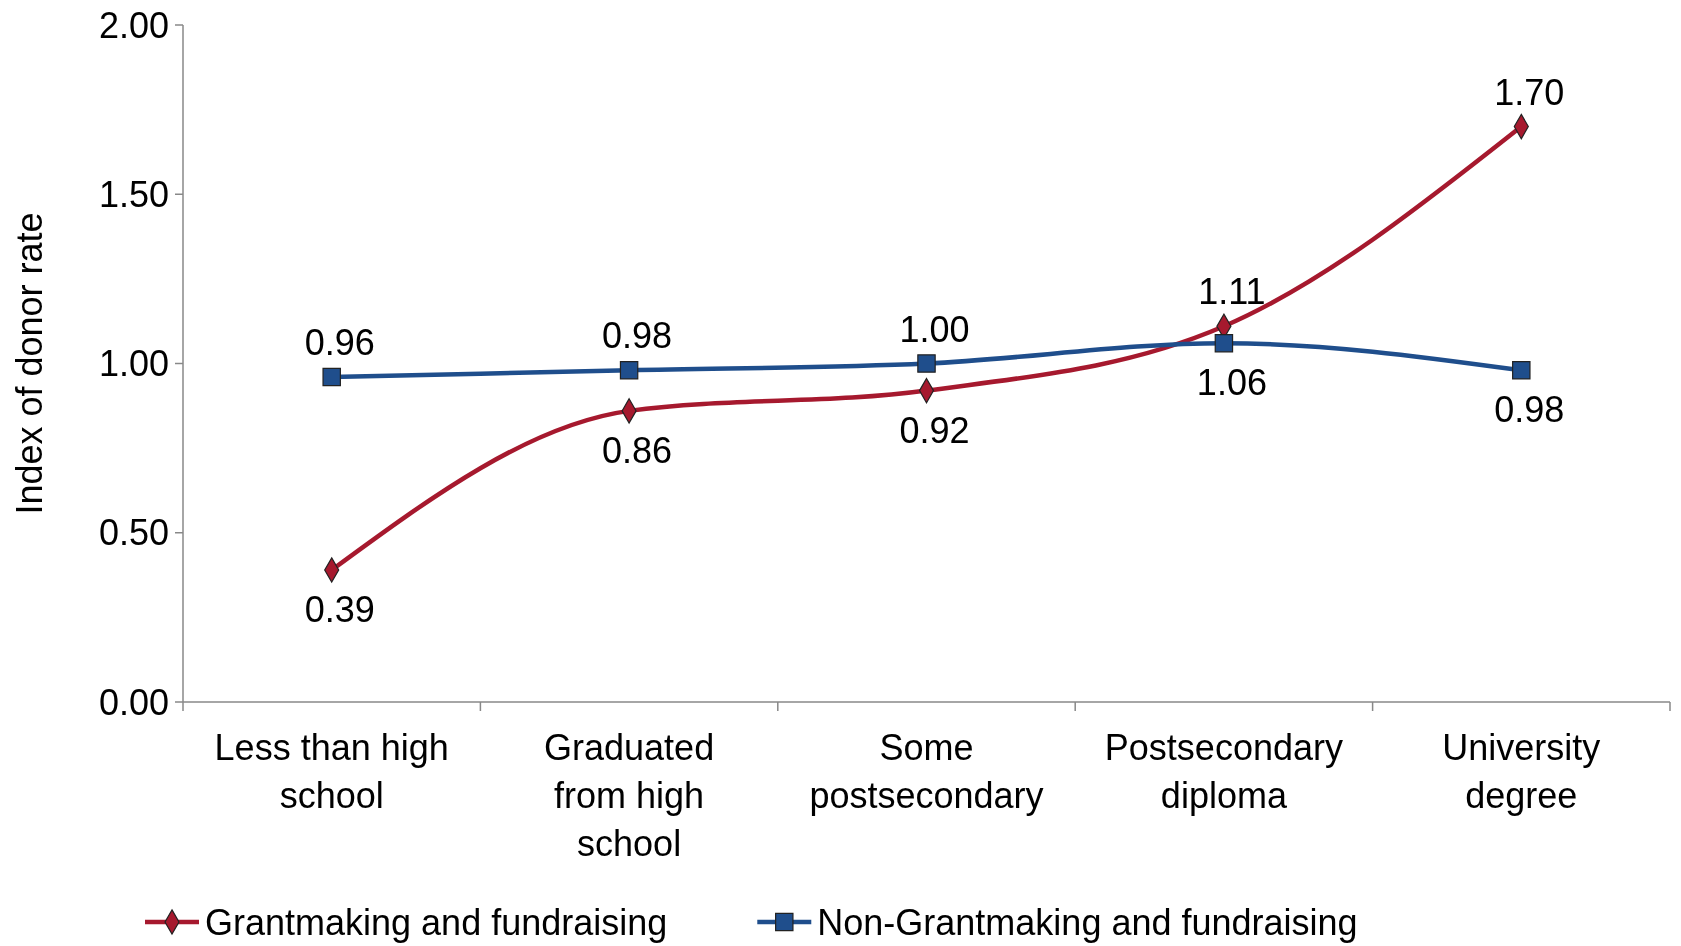  What do you see at coordinates (934, 430) in the screenshot?
I see `data-label: 0.92` at bounding box center [934, 430].